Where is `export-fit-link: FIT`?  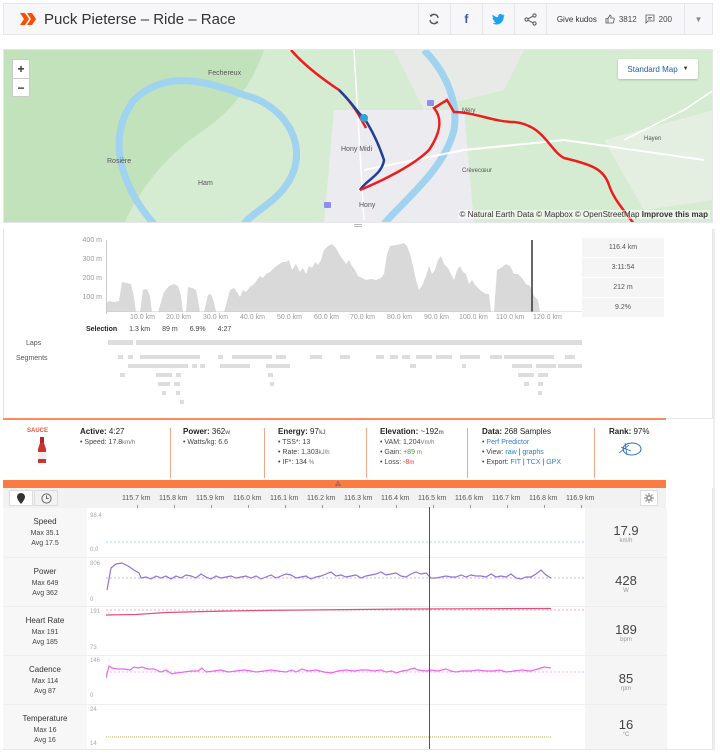 export-fit-link: FIT is located at coordinates (515, 462).